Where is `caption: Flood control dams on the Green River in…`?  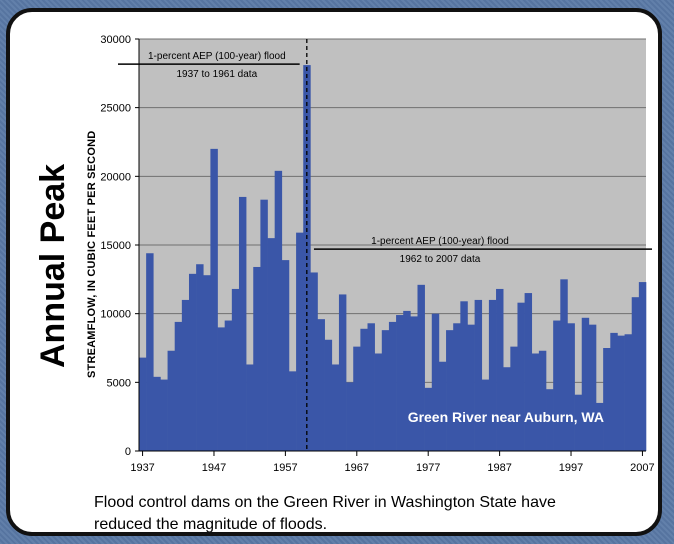
caption: Flood control dams on the Green River in… is located at coordinates (325, 513).